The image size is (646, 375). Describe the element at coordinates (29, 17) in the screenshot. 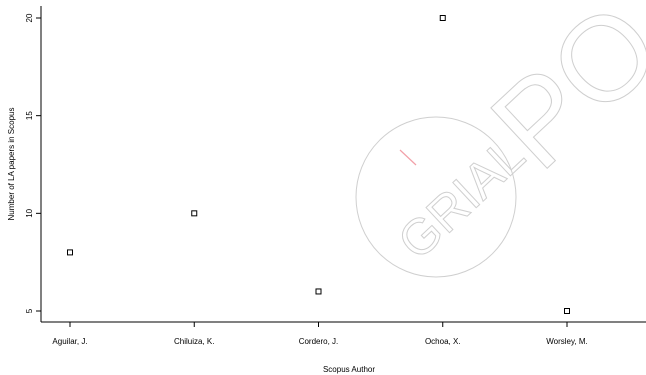

I see `y-tick-label: 20` at that location.